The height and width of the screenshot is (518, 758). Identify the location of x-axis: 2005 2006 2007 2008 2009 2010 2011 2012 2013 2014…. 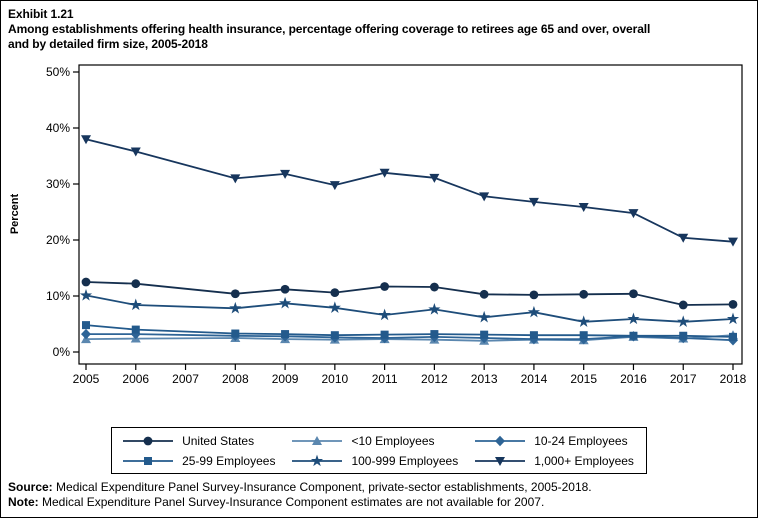
(410, 375).